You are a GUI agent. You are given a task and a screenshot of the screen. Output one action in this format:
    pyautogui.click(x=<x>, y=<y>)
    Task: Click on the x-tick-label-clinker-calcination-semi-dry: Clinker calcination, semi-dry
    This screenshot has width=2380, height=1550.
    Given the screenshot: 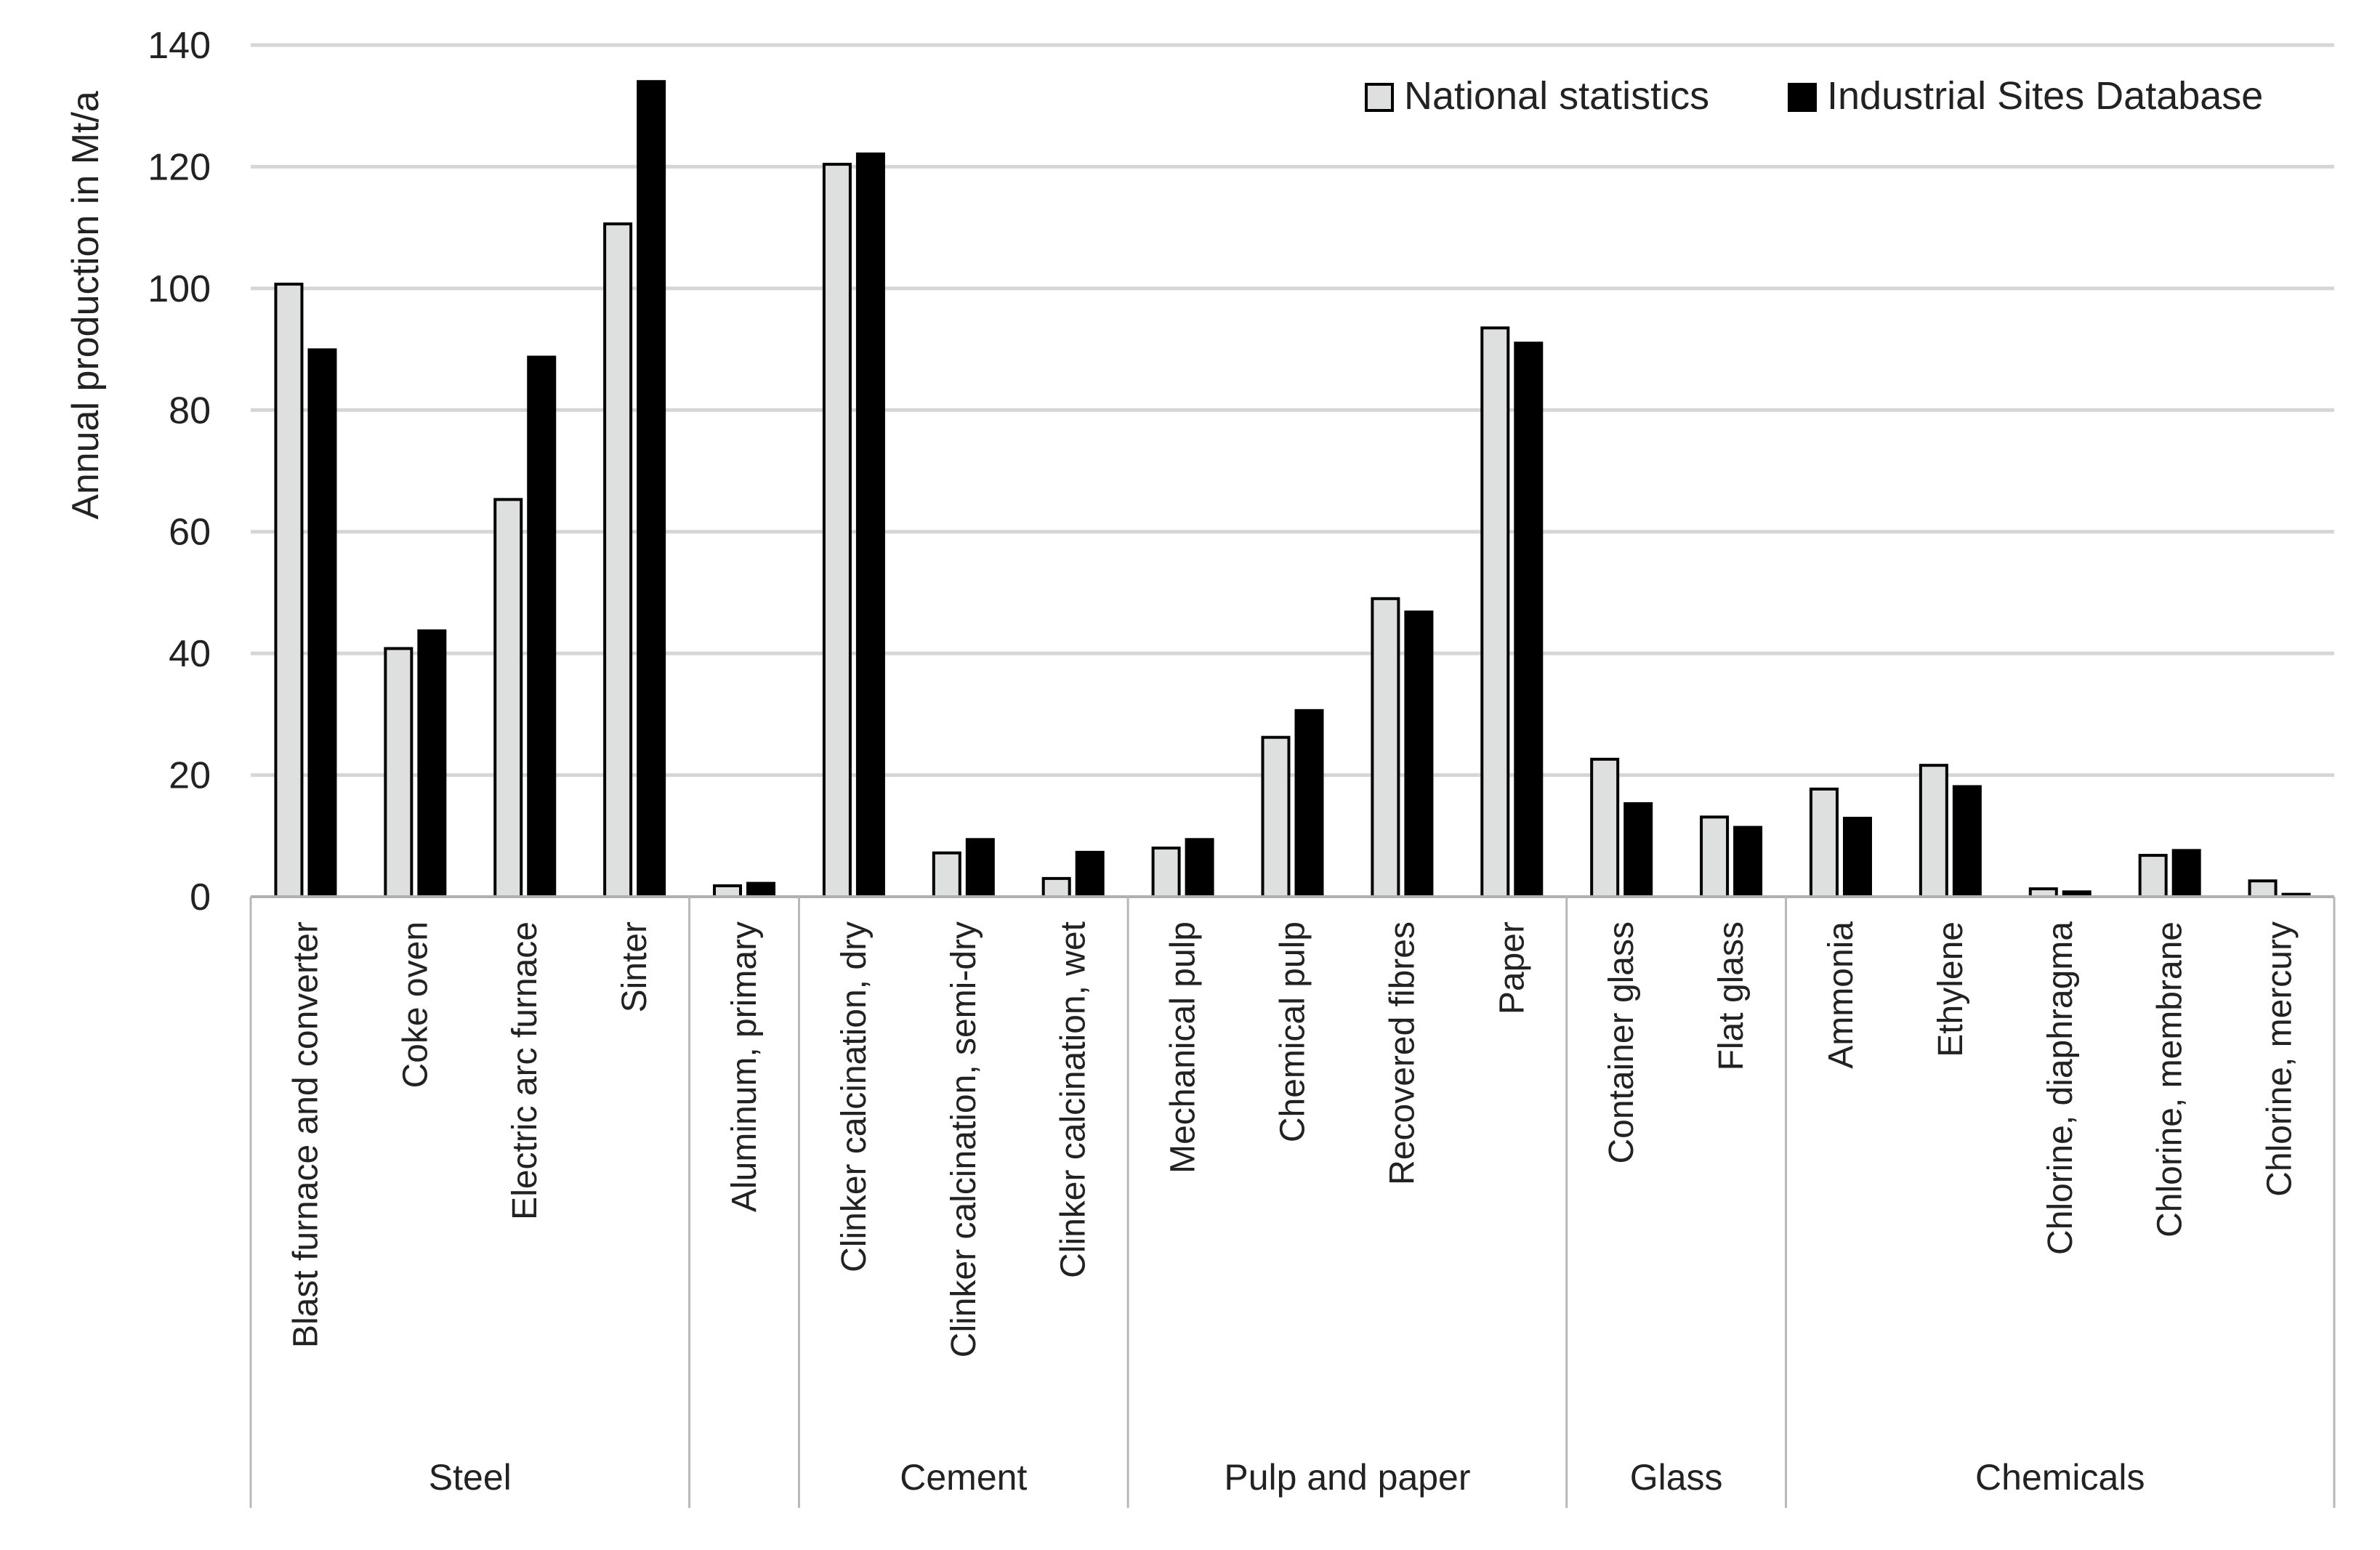 What is the action you would take?
    pyautogui.click(x=964, y=1139)
    